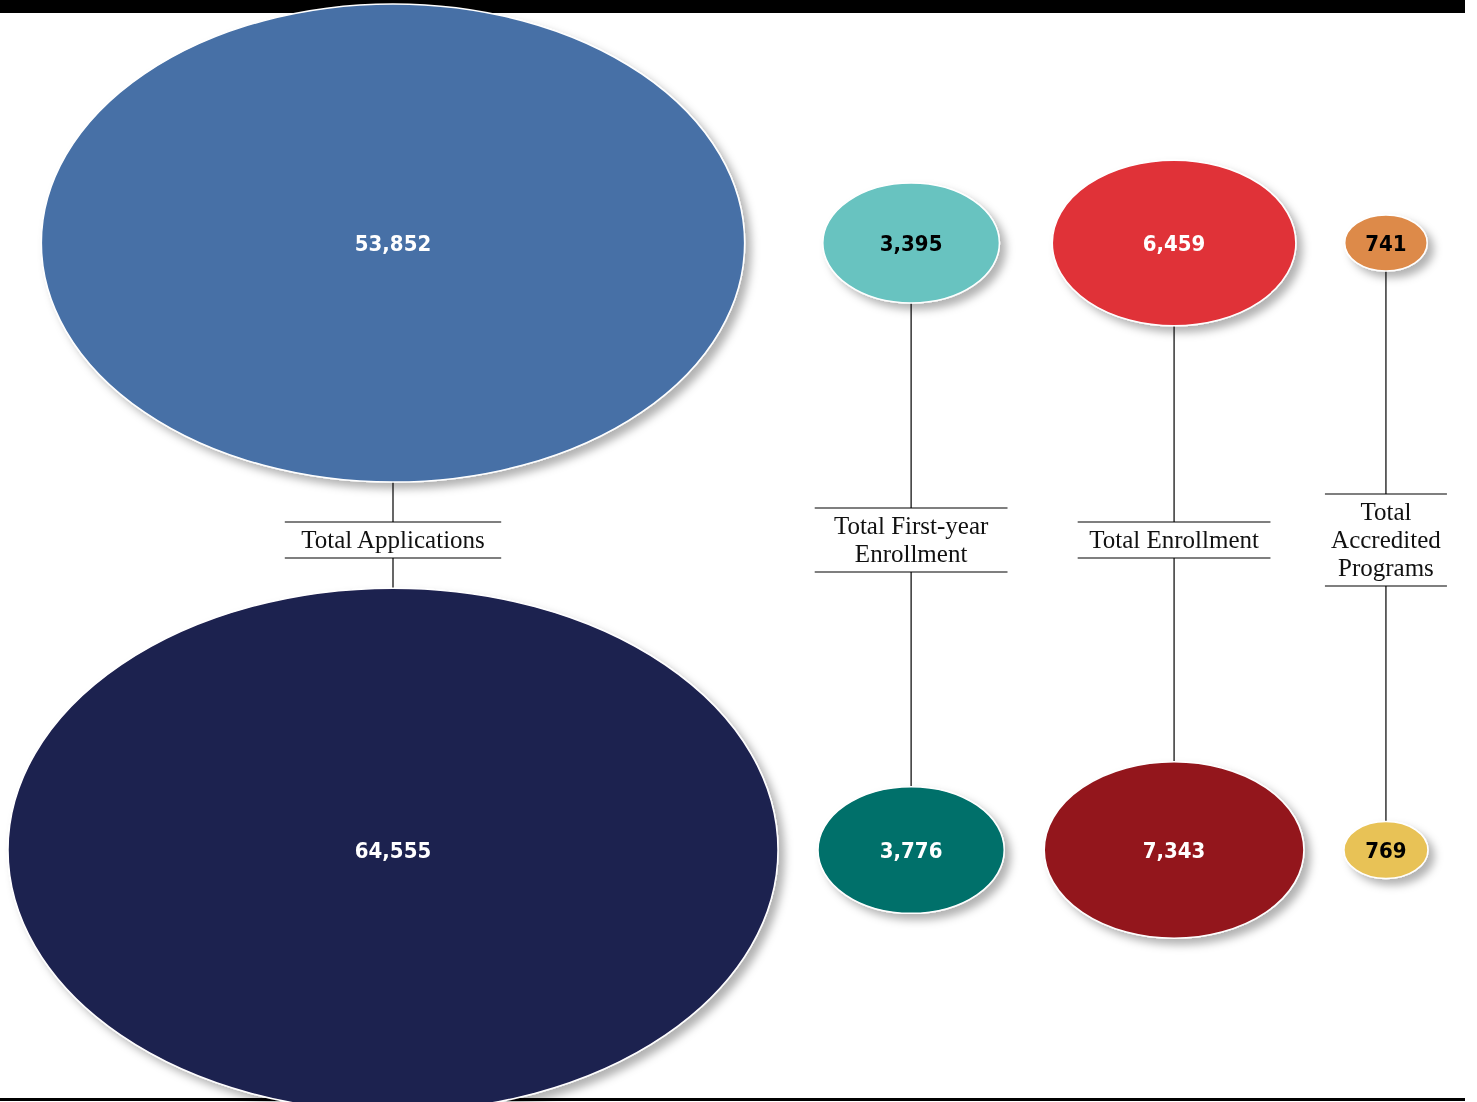 Image resolution: width=1477 pixels, height=1102 pixels. Describe the element at coordinates (911, 243) in the screenshot. I see `data-label: 3,395` at that location.